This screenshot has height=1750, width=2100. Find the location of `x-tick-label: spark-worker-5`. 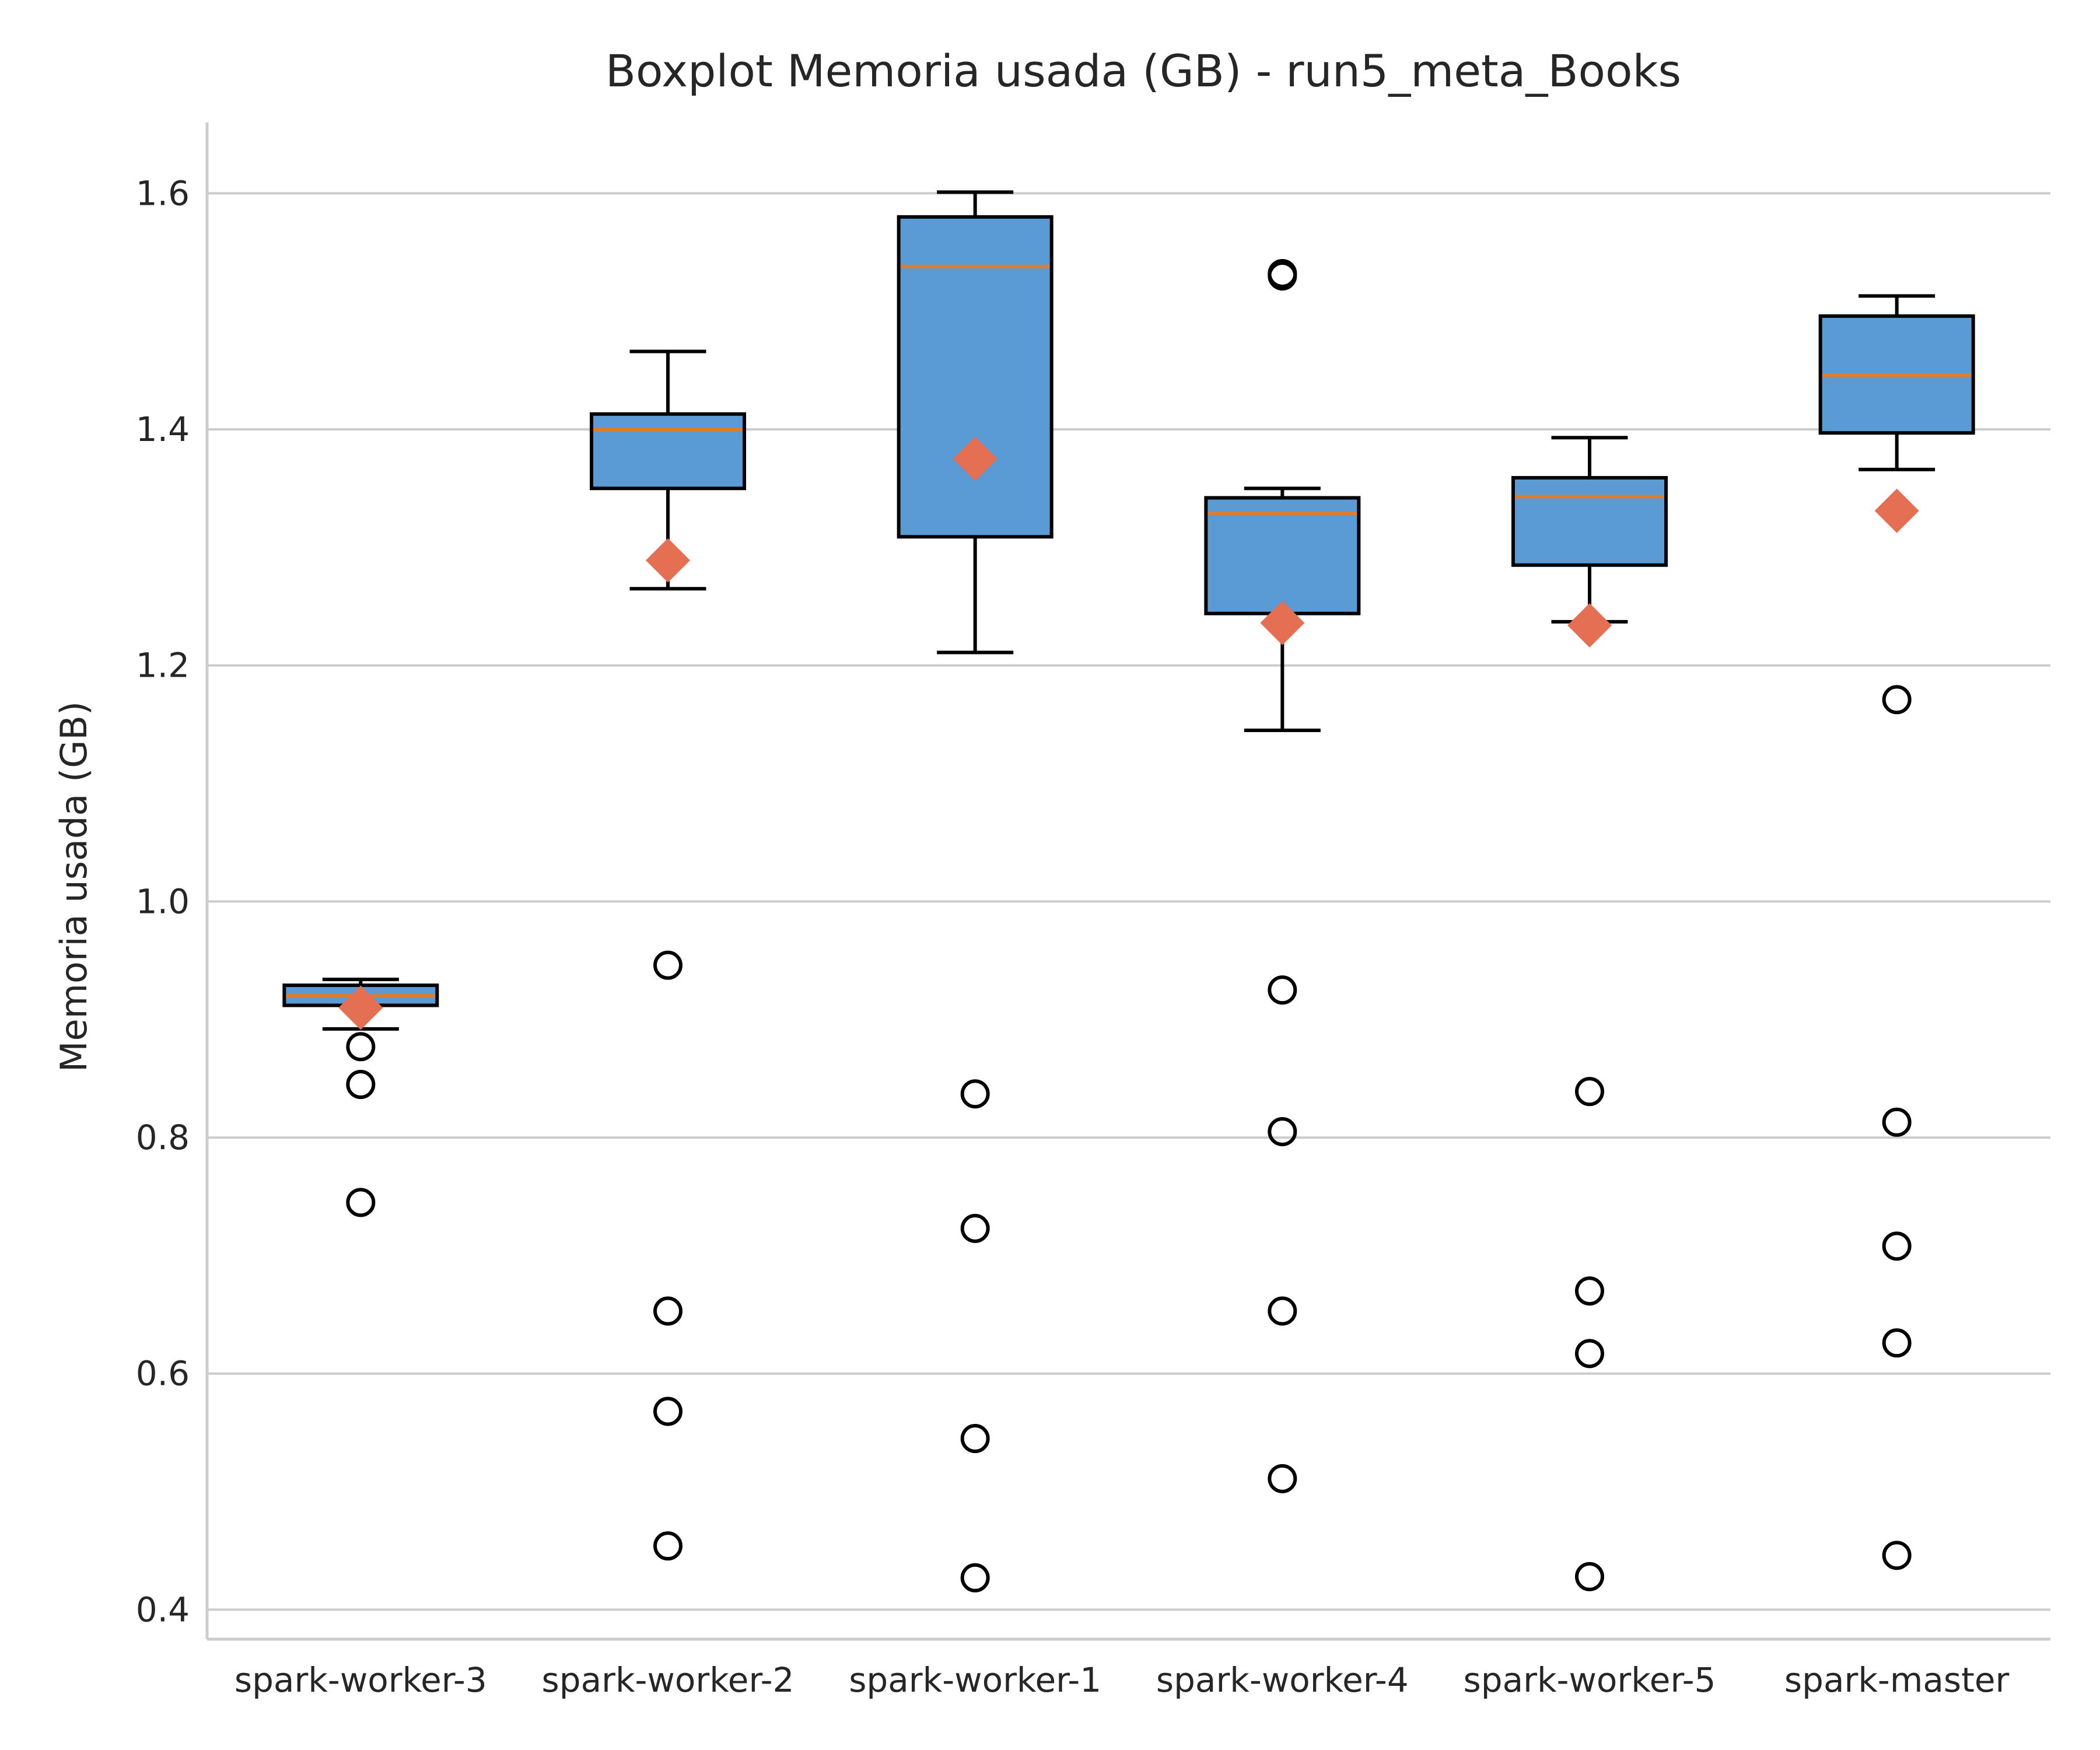

x-tick-label: spark-worker-5 is located at coordinates (1590, 1680).